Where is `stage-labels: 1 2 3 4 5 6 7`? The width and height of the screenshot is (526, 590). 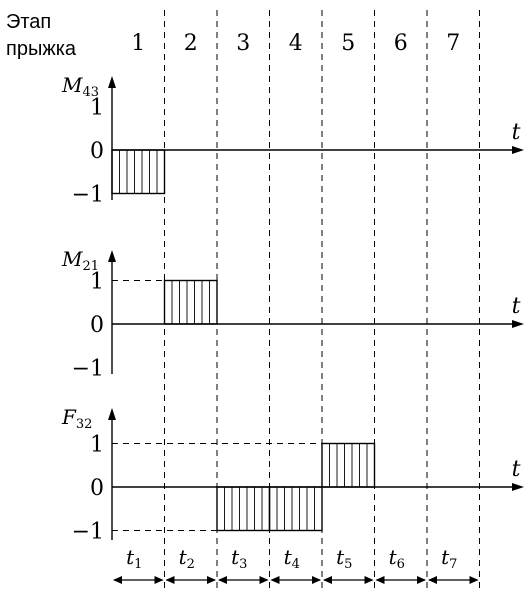
stage-labels: 1 2 3 4 5 6 7 is located at coordinates (295, 43).